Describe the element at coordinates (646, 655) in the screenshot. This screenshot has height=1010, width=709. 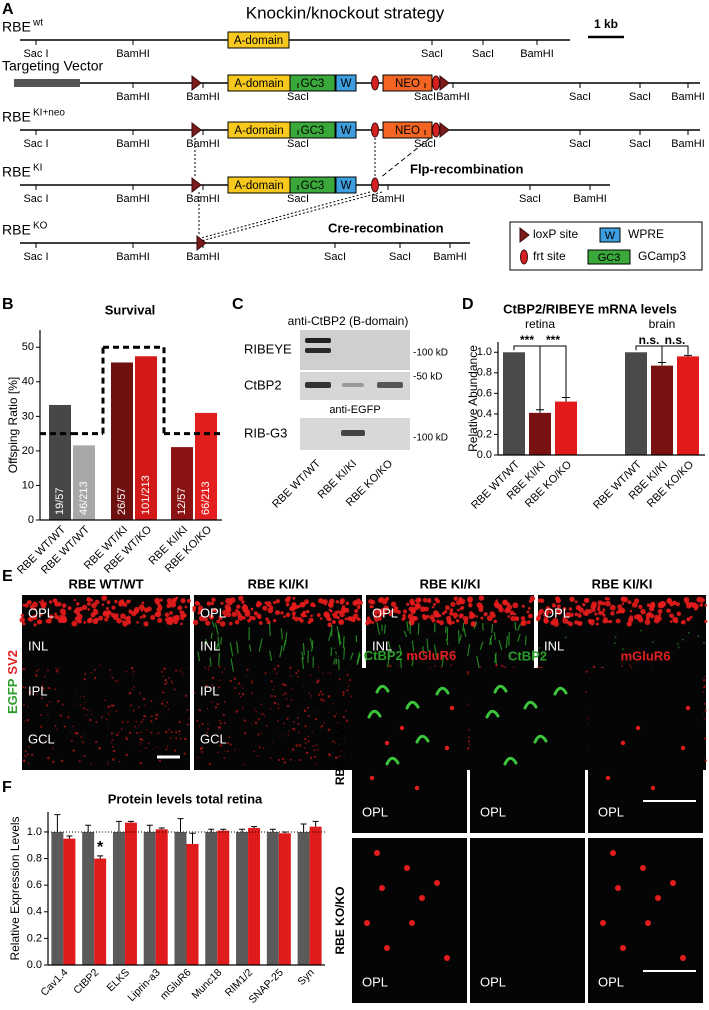
I see `column-header: mGluR6` at that location.